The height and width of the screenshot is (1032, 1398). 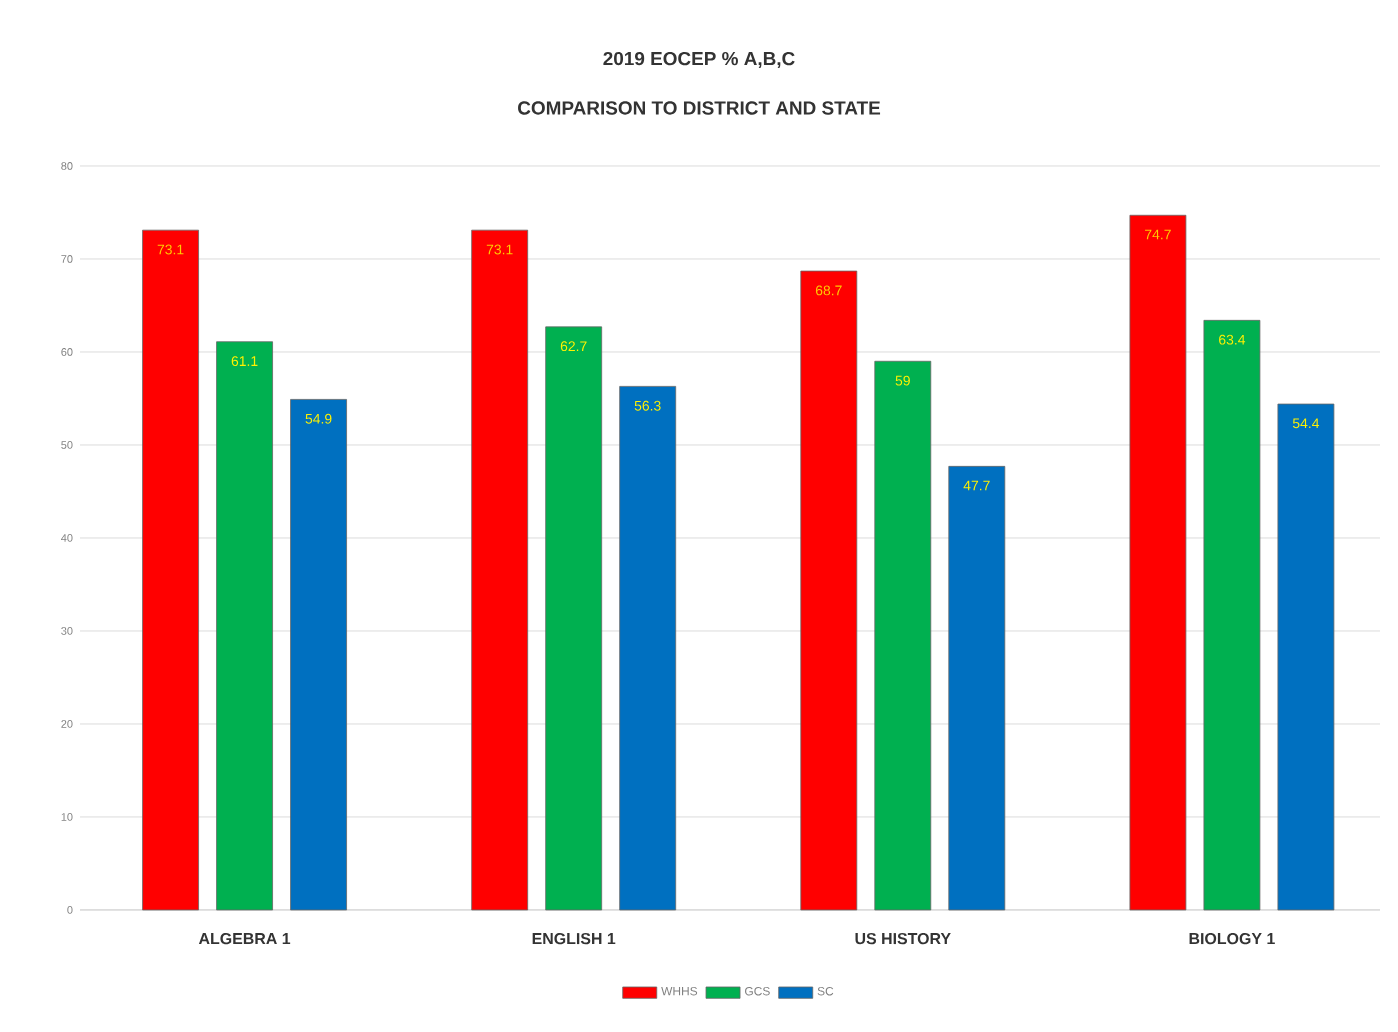 I want to click on chart-subtitle: COMPARISON TO DISTRICT AND STATE, so click(x=699, y=108).